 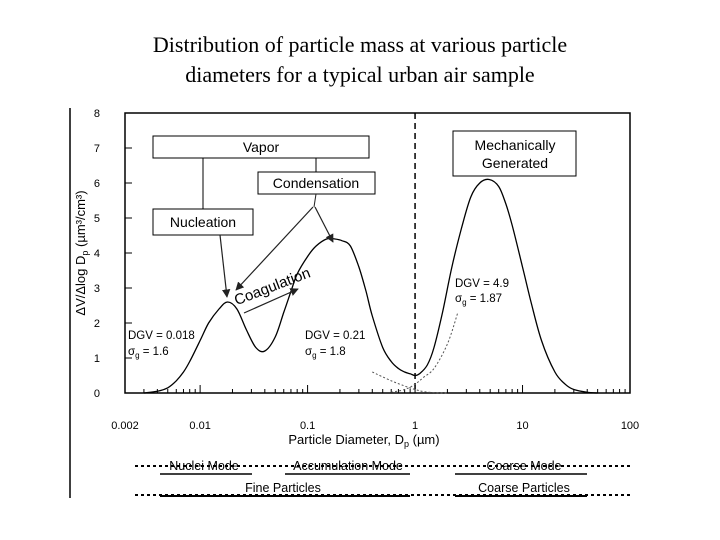 What do you see at coordinates (97, 324) in the screenshot?
I see `y-tick-label: 2` at bounding box center [97, 324].